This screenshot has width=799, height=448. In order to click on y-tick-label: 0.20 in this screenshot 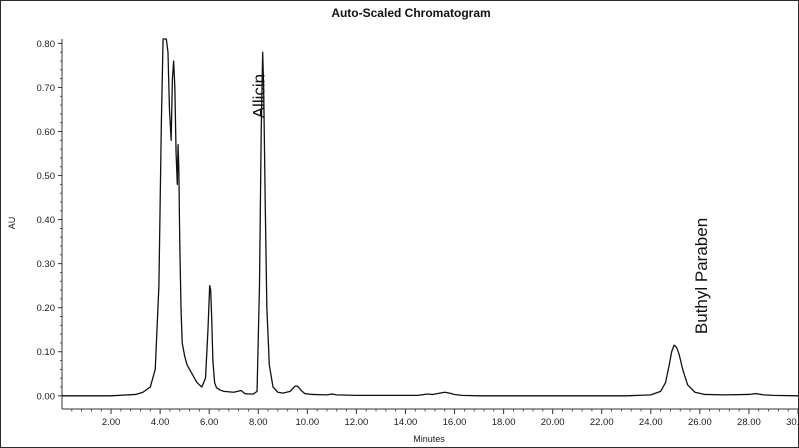, I will do `click(46, 308)`.